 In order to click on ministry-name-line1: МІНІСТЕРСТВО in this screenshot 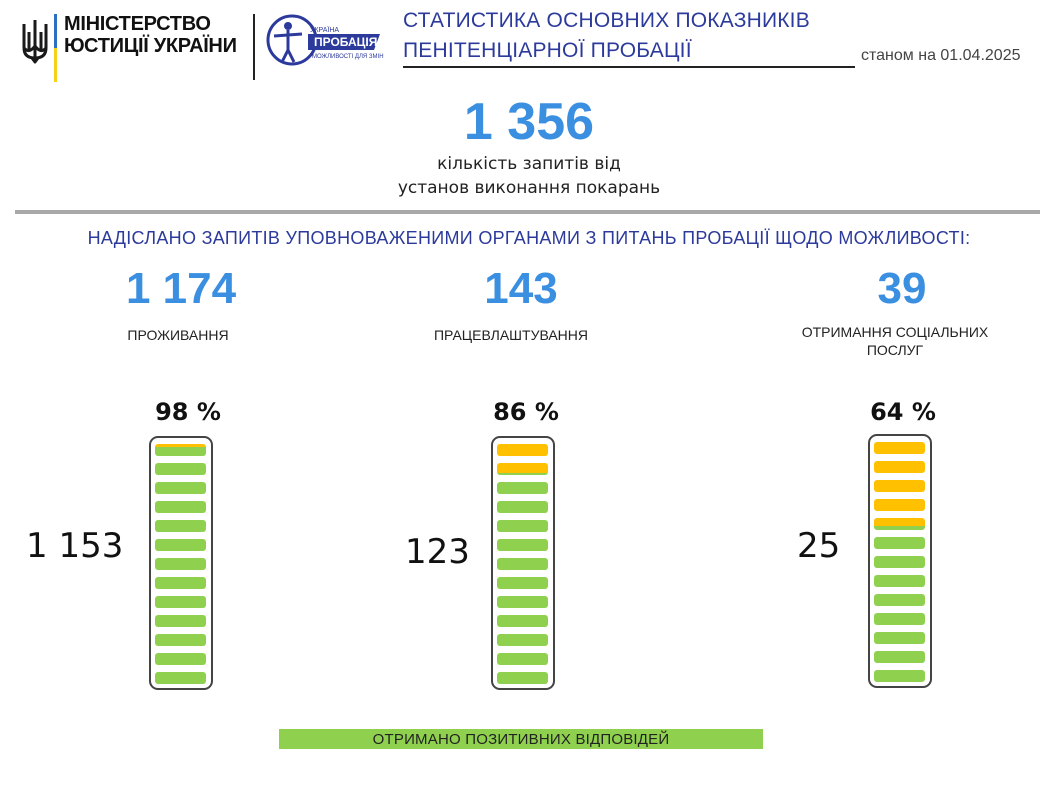, I will do `click(137, 24)`.